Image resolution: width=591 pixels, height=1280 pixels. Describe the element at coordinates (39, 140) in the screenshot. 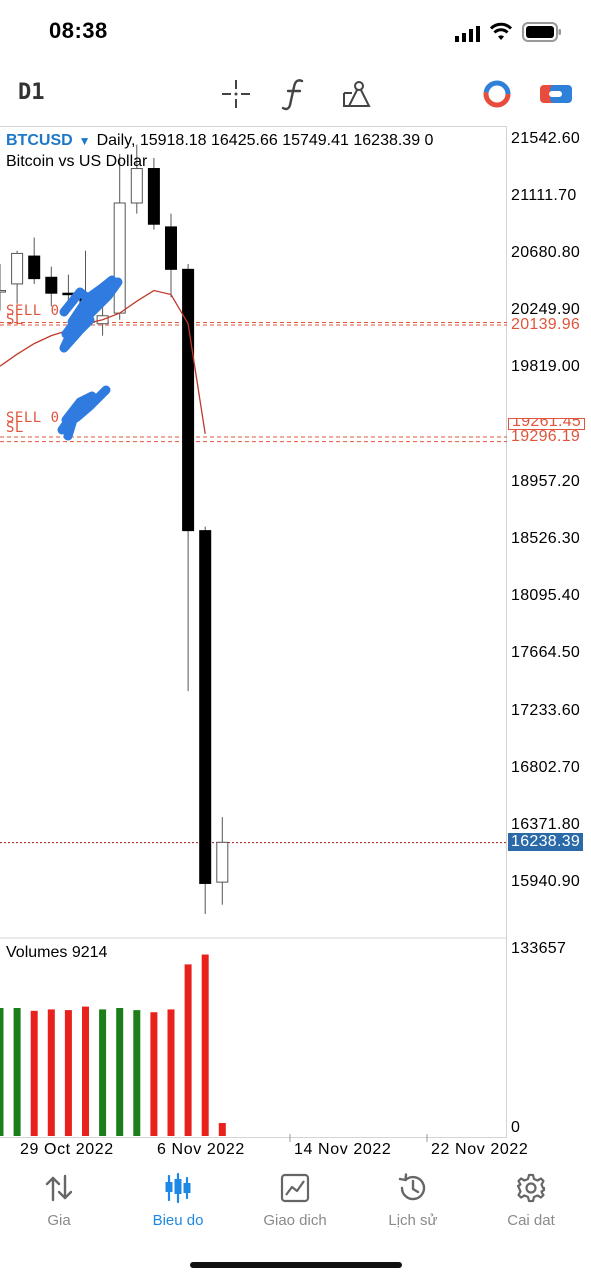

I see `symbol-name: BTCUSD` at that location.